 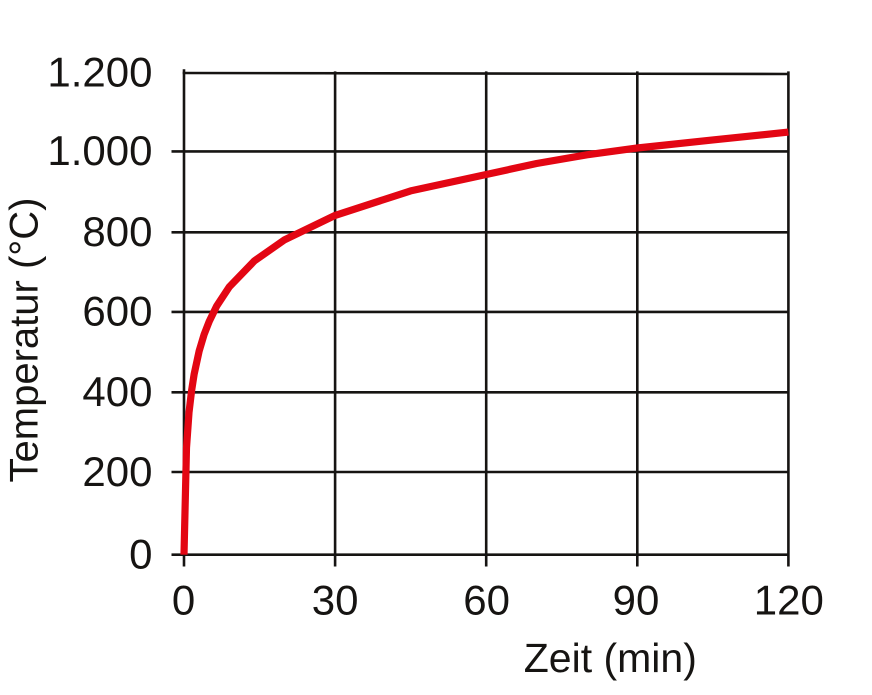 What do you see at coordinates (117, 471) in the screenshot?
I see `svg-text: 200` at bounding box center [117, 471].